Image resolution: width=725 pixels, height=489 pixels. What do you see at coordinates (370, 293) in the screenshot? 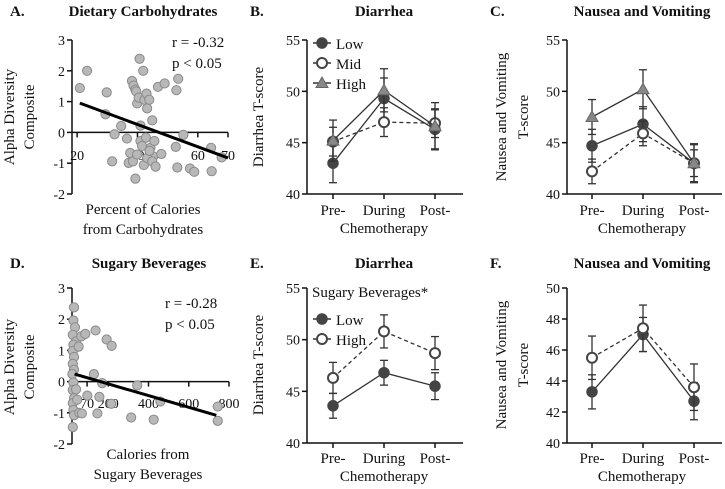
I see `legend-title: Sugary Beverages*` at bounding box center [370, 293].